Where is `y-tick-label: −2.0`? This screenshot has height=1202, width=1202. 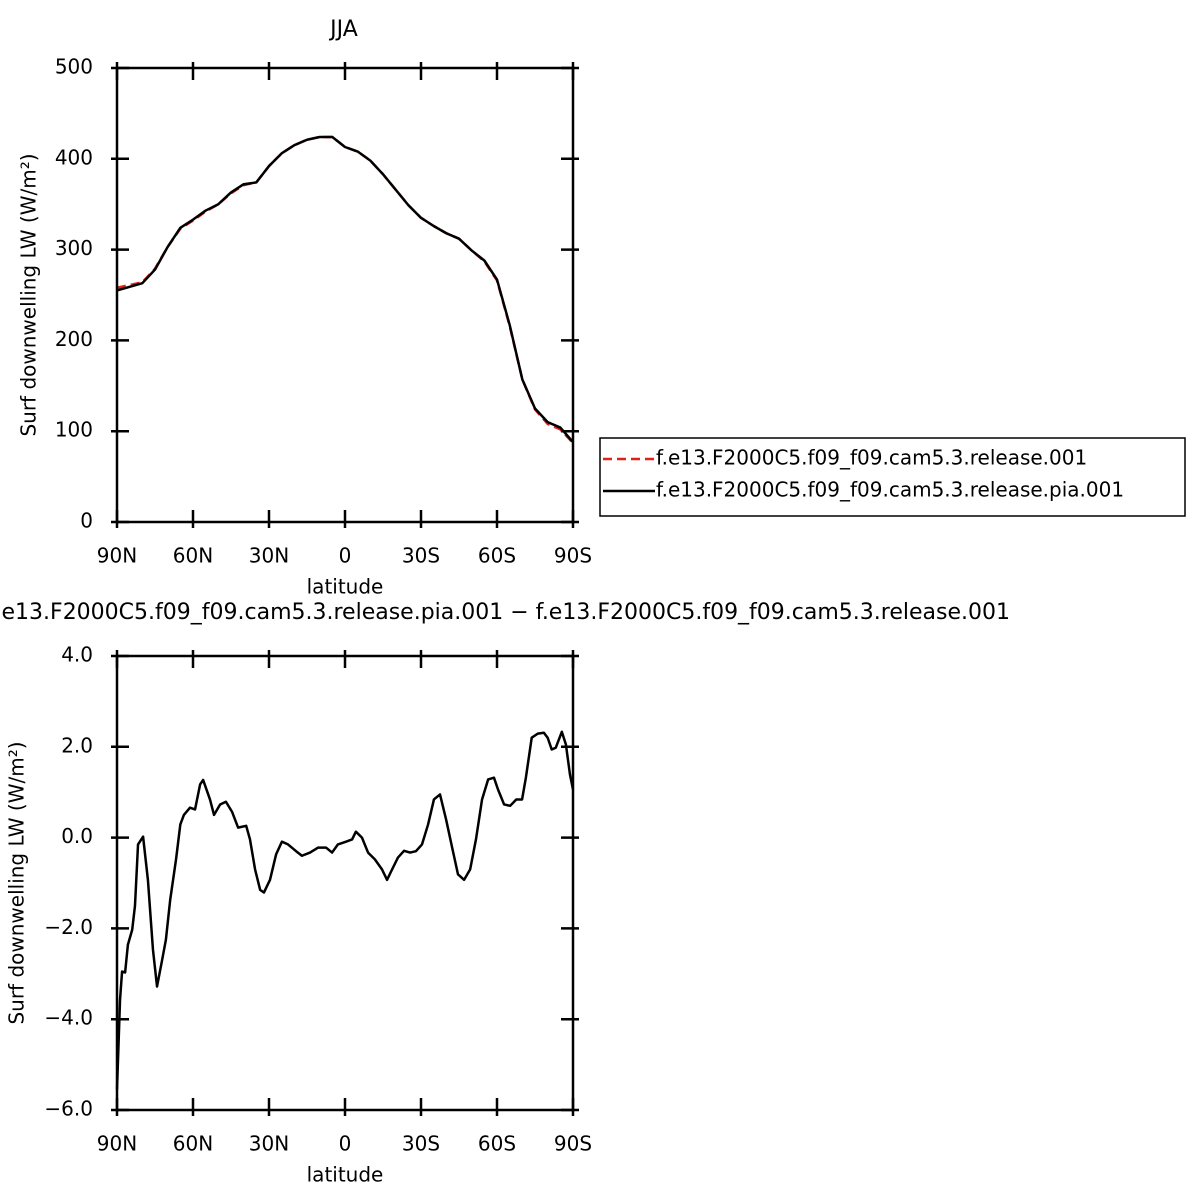 y-tick-label: −2.0 is located at coordinates (68, 927).